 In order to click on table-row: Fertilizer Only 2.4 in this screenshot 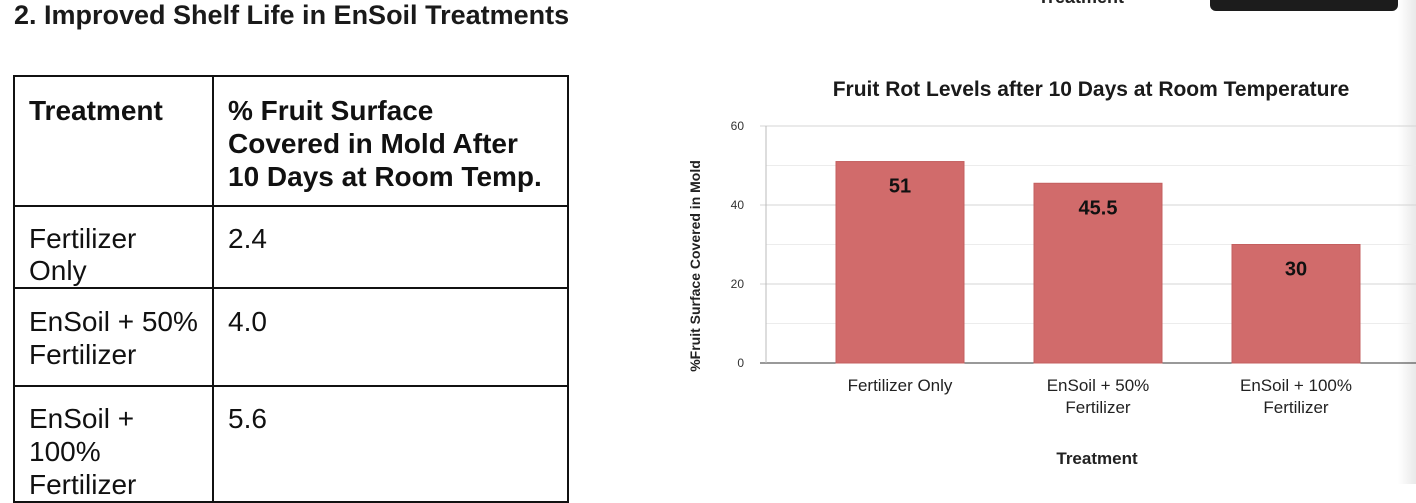, I will do `click(291, 247)`.